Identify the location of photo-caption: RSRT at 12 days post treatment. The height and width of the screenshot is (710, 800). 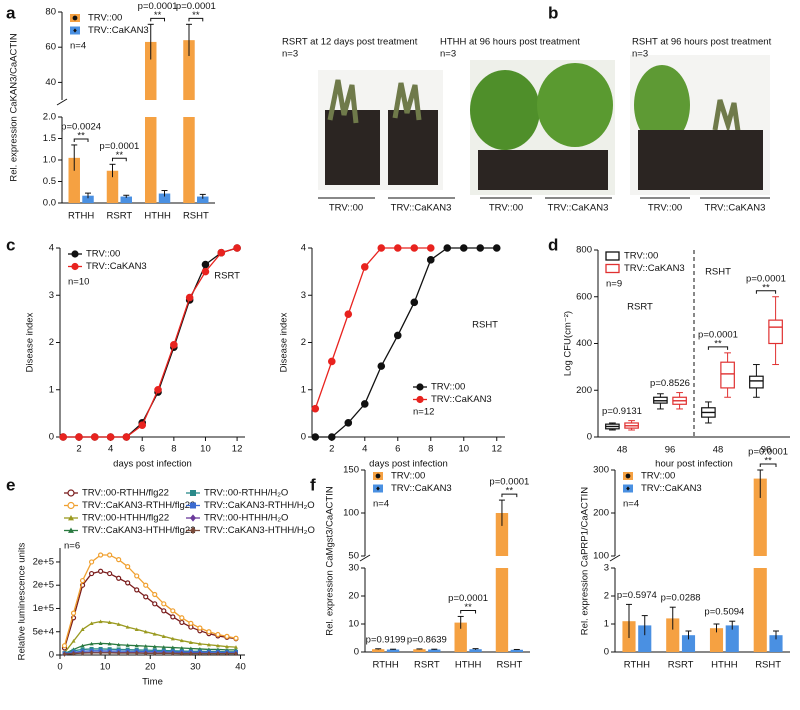
(350, 42).